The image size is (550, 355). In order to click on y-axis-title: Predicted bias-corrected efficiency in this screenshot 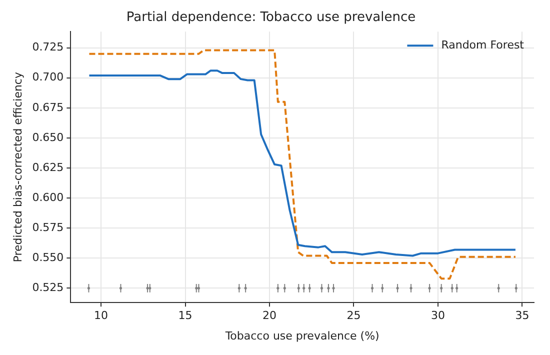, I will do `click(17, 167)`.